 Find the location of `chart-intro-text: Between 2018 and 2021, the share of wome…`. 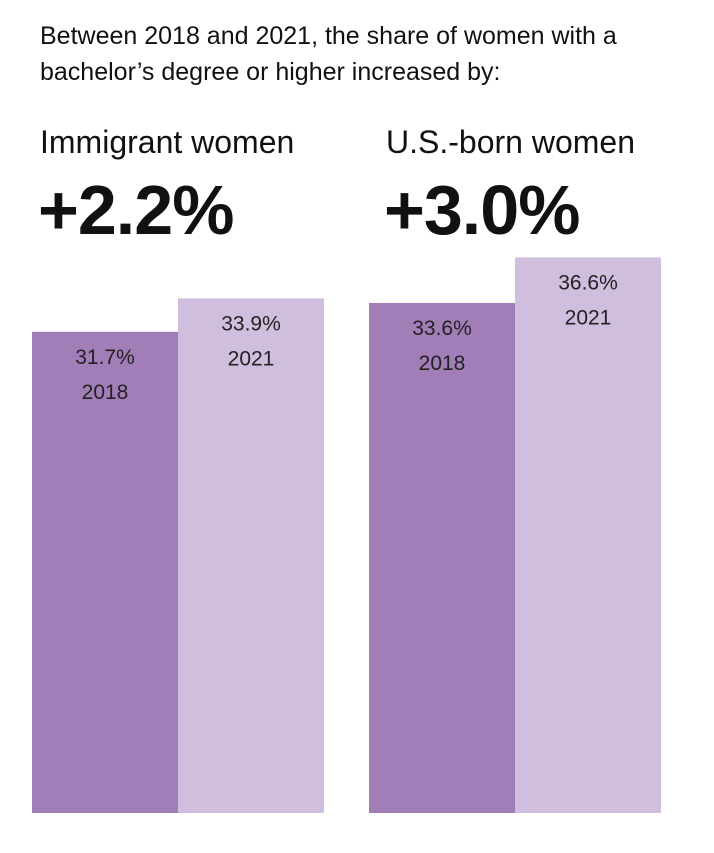

chart-intro-text: Between 2018 and 2021, the share of wome… is located at coordinates (328, 54).